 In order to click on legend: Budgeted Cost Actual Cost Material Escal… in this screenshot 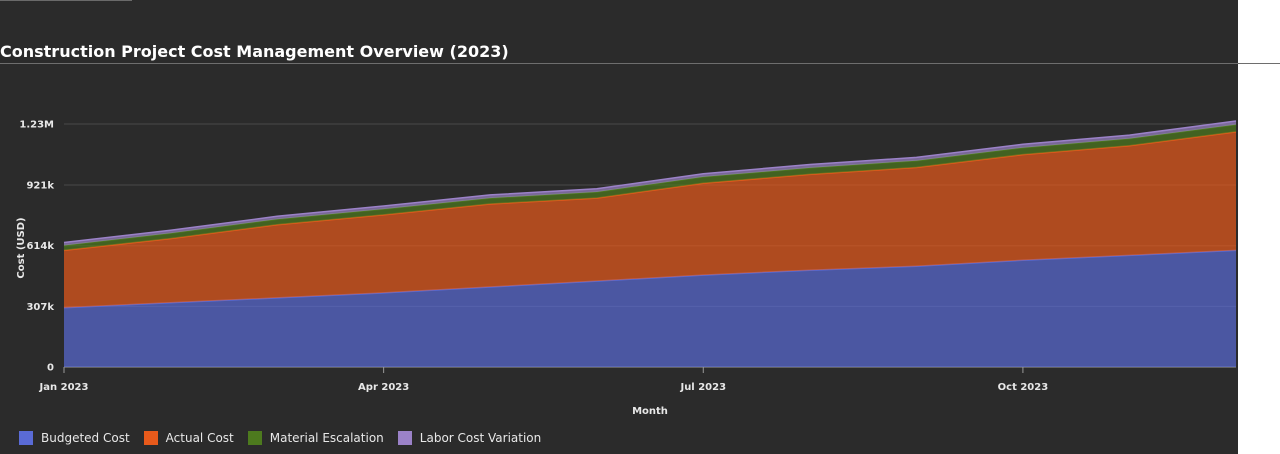, I will do `click(287, 438)`.